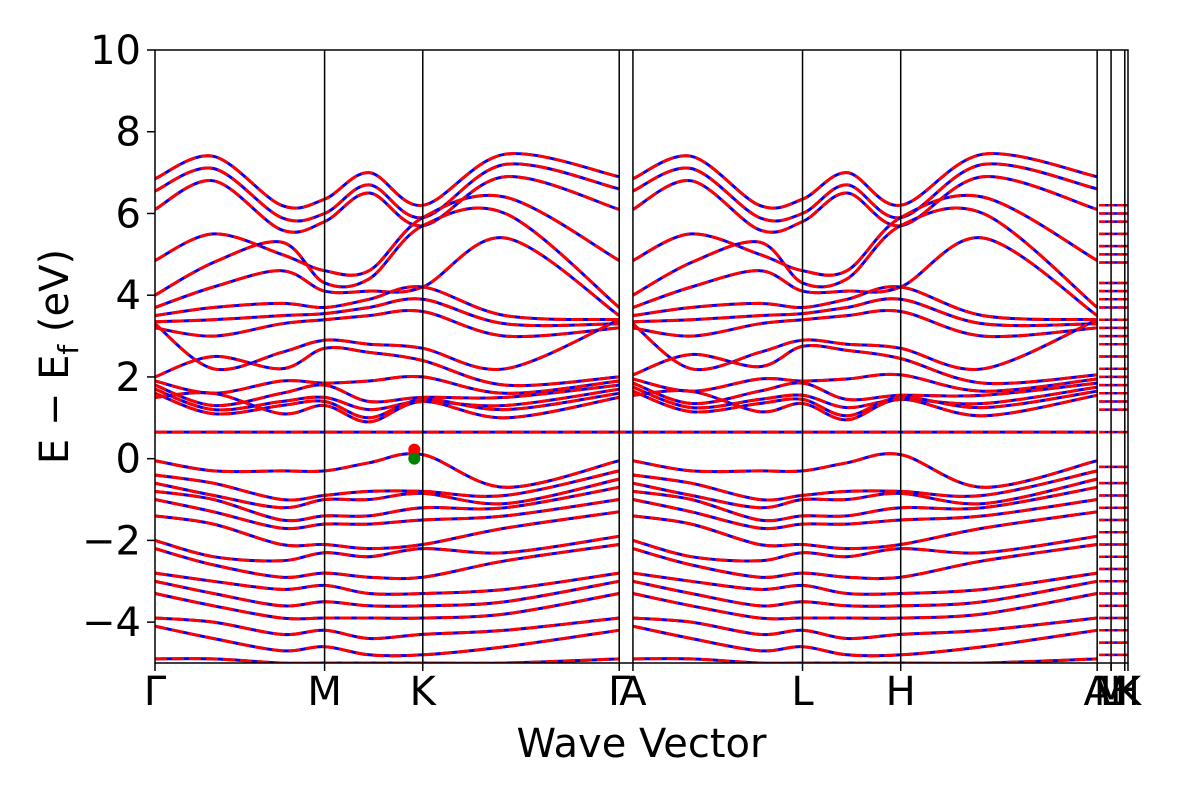 The image size is (1200, 800). What do you see at coordinates (55, 297) in the screenshot?
I see `y-label-unit: (eV)` at bounding box center [55, 297].